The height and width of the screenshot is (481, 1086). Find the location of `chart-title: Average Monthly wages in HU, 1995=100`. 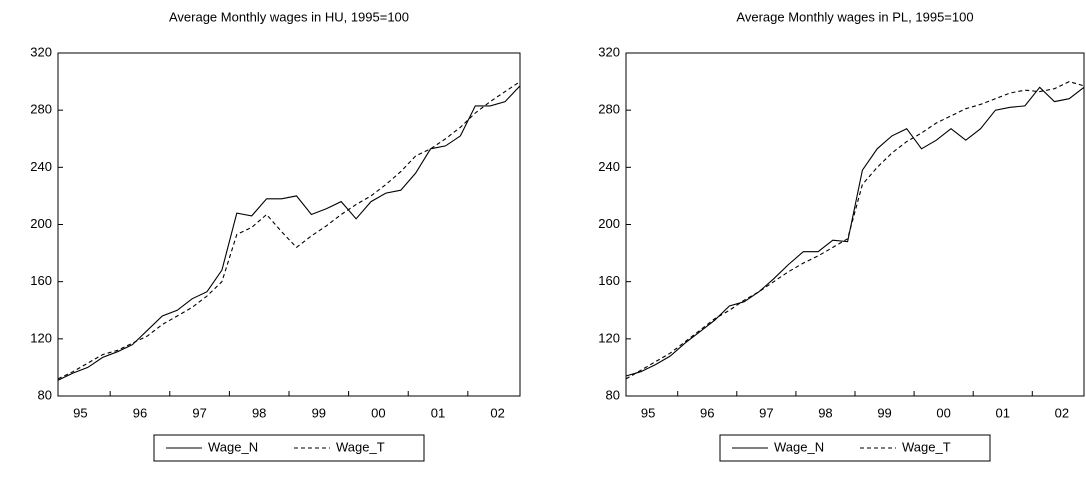

chart-title: Average Monthly wages in HU, 1995=100 is located at coordinates (289, 16).